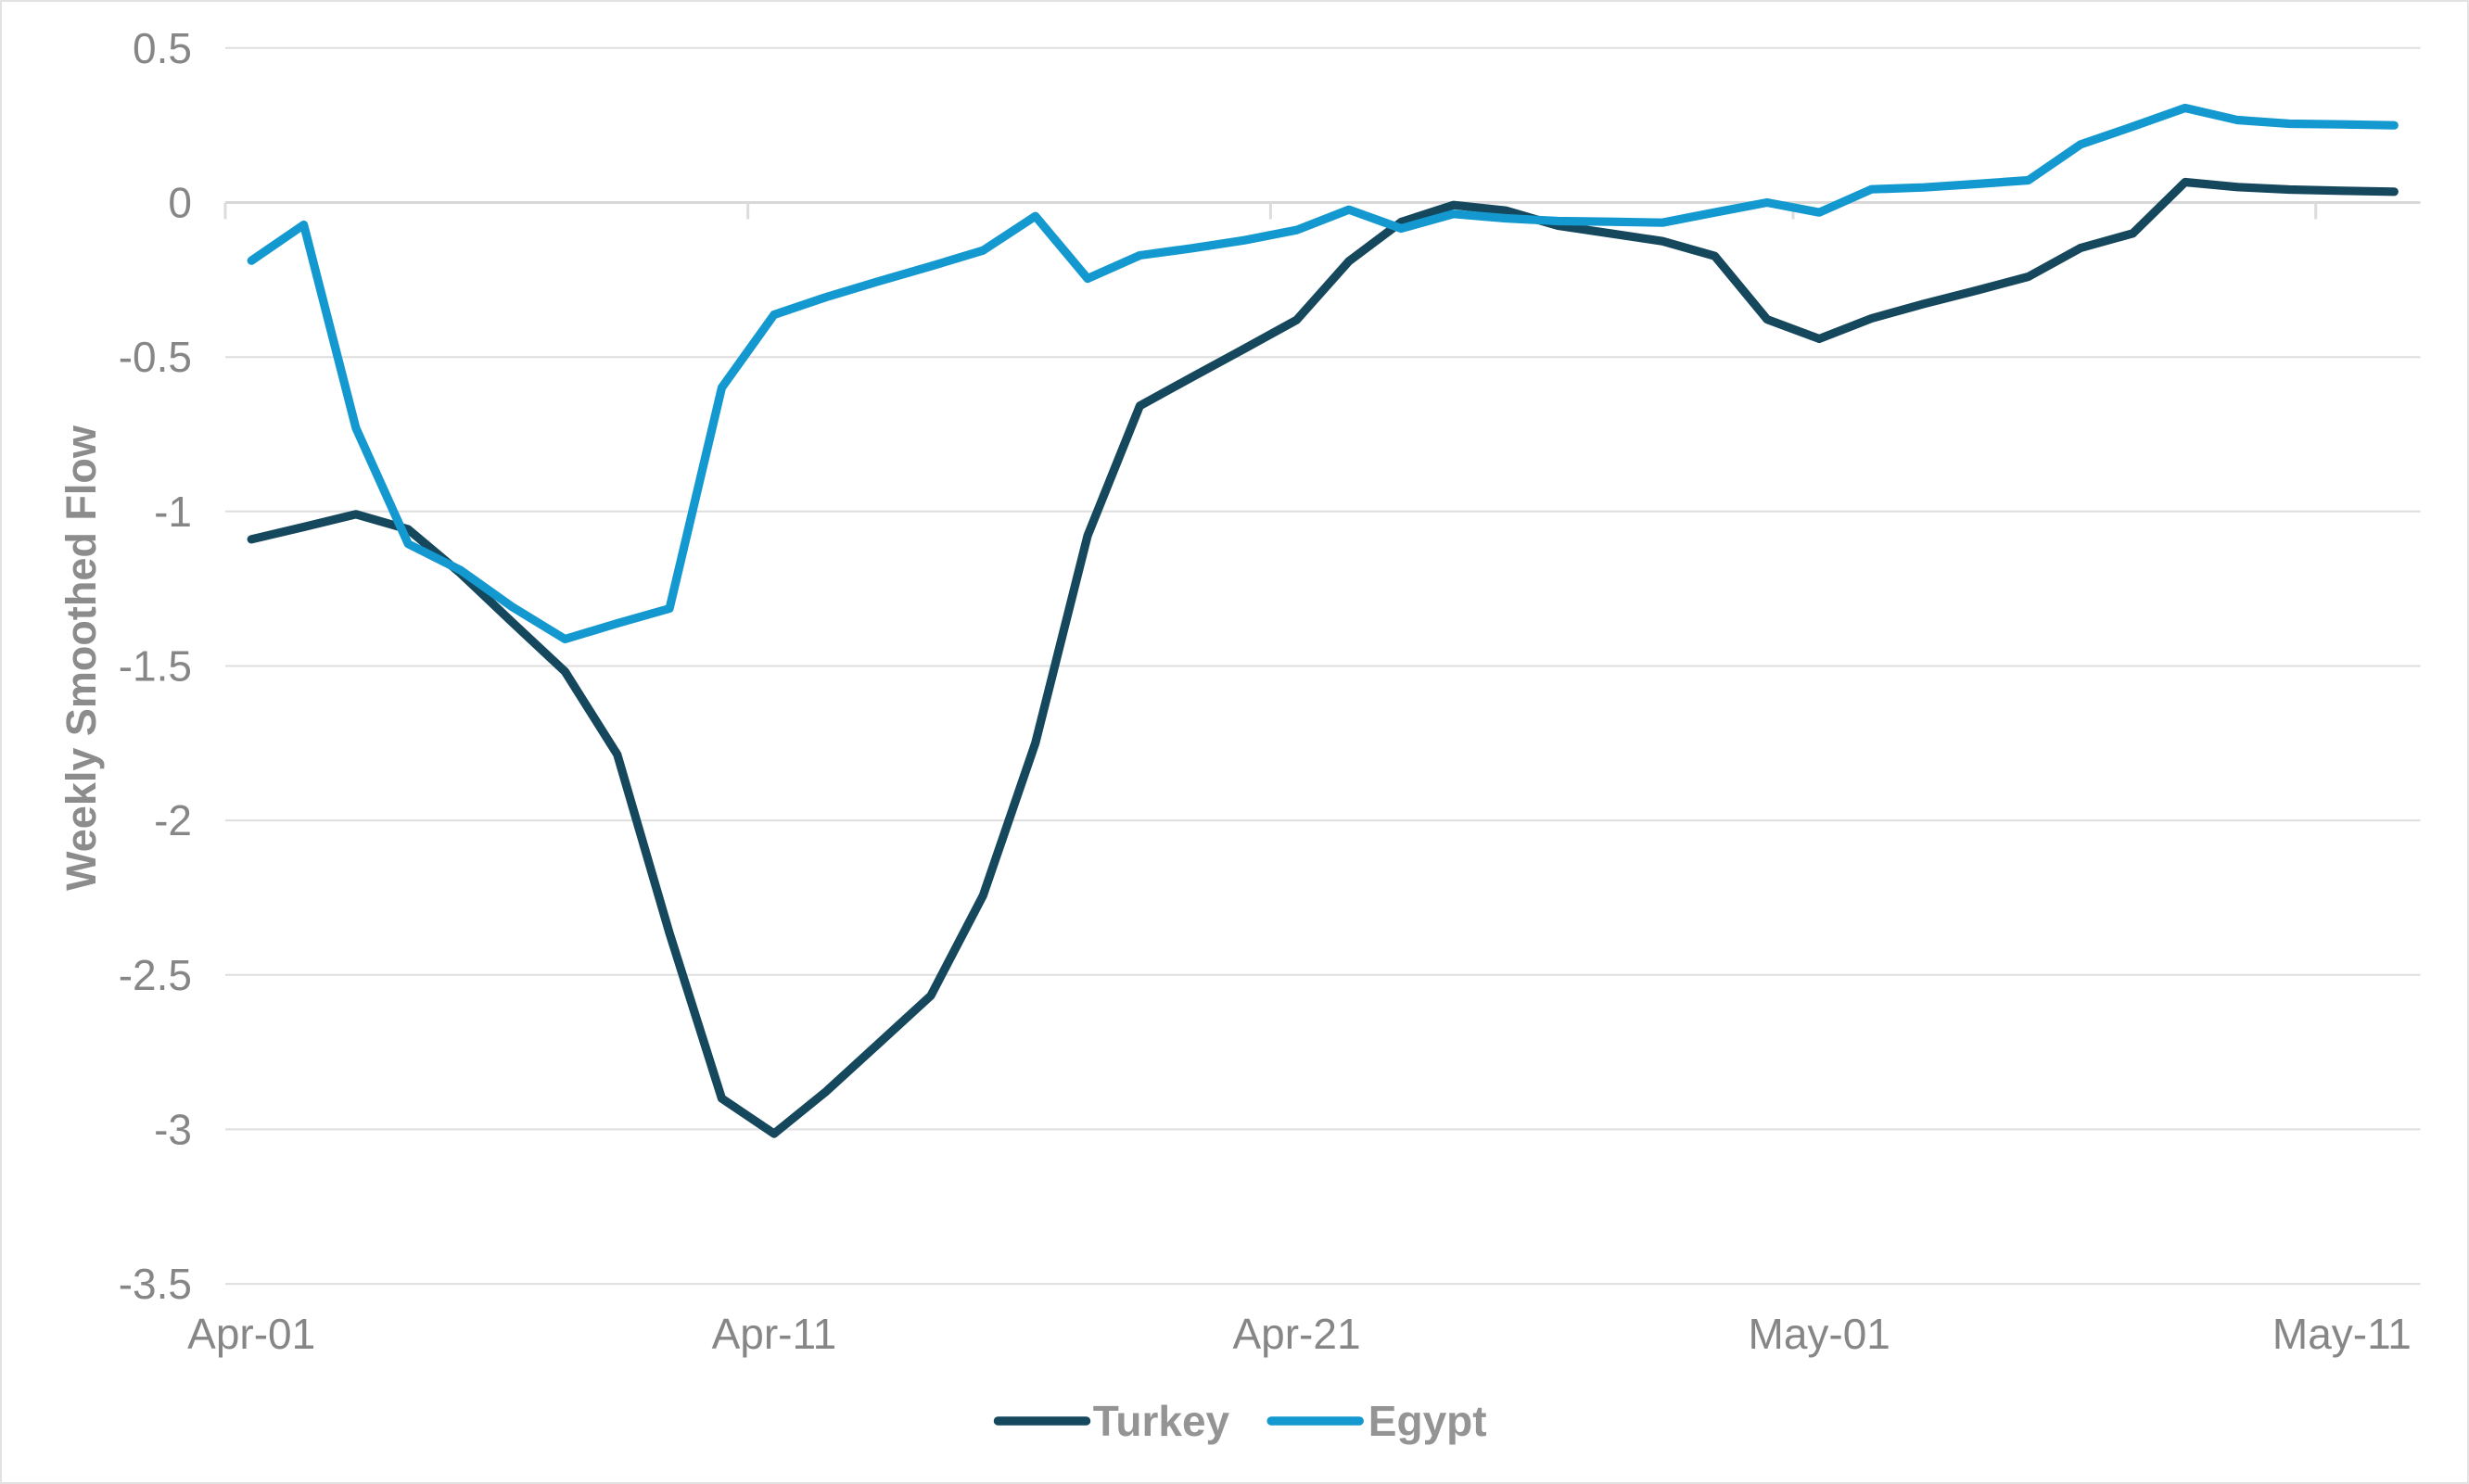  What do you see at coordinates (1161, 1421) in the screenshot?
I see `svg-text: Turkey` at bounding box center [1161, 1421].